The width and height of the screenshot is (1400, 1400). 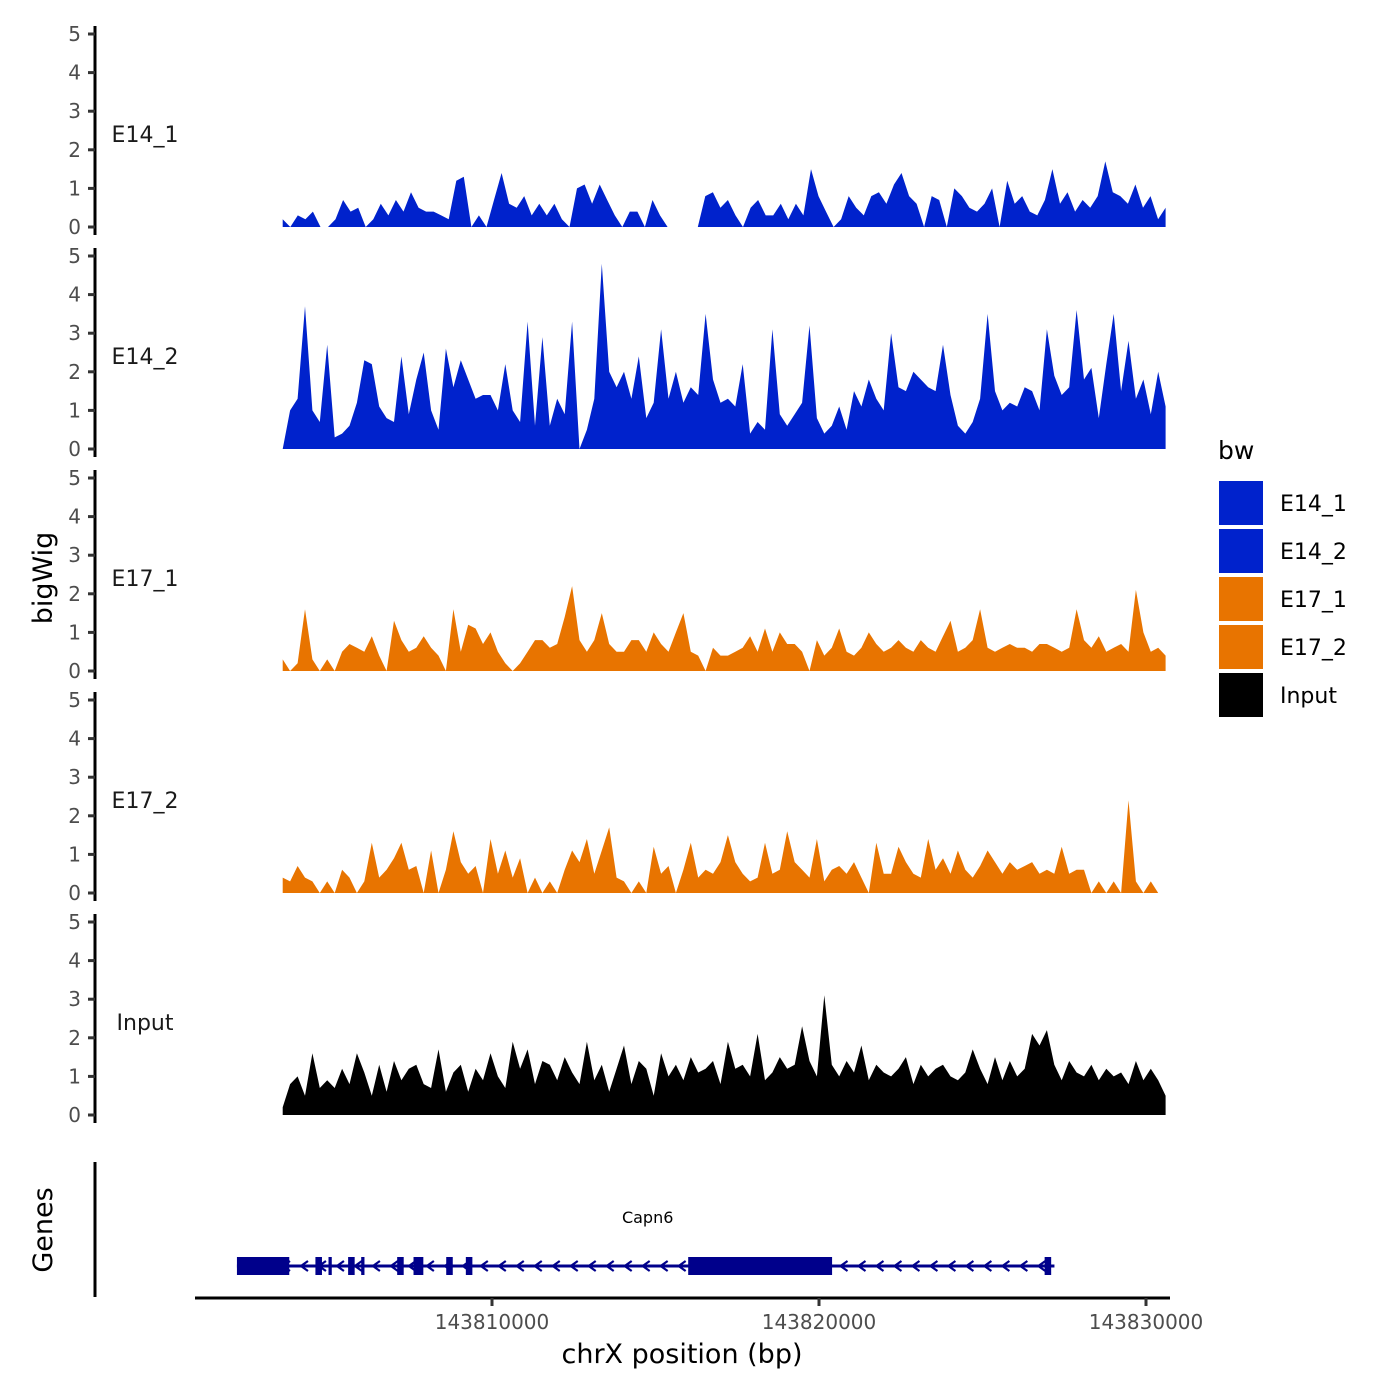 I want to click on legend-label: E17_2, so click(x=1313, y=648).